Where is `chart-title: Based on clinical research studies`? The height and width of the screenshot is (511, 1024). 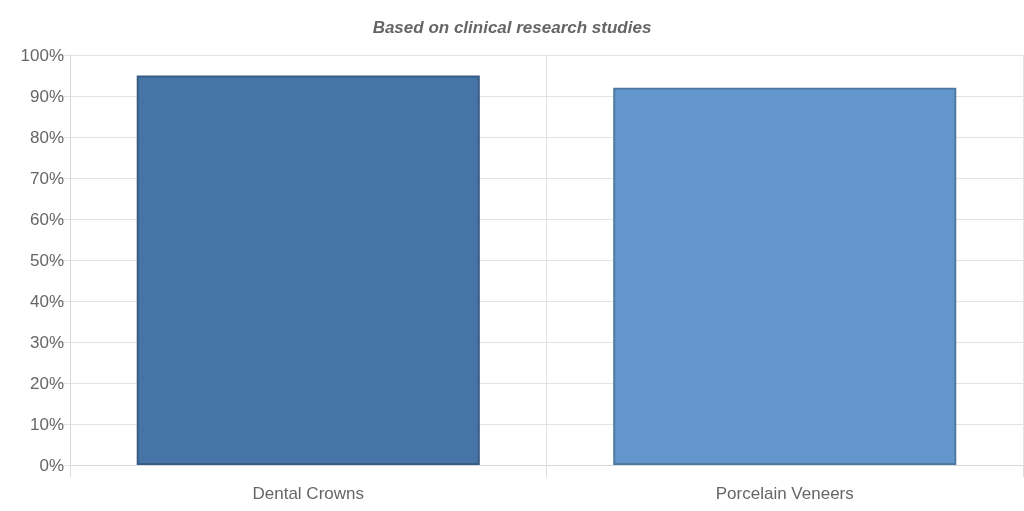
chart-title: Based on clinical research studies is located at coordinates (512, 27).